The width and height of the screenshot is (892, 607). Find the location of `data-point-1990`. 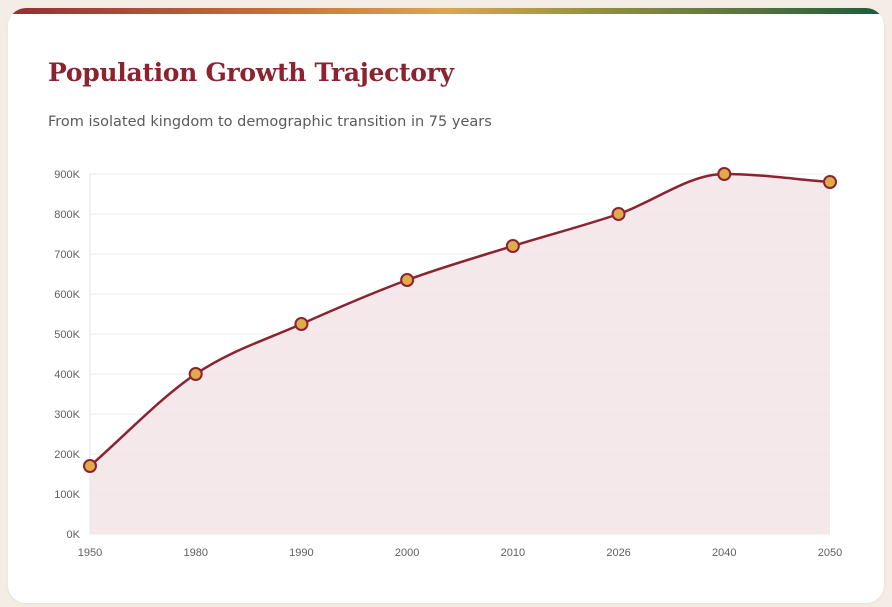

data-point-1990 is located at coordinates (301, 324).